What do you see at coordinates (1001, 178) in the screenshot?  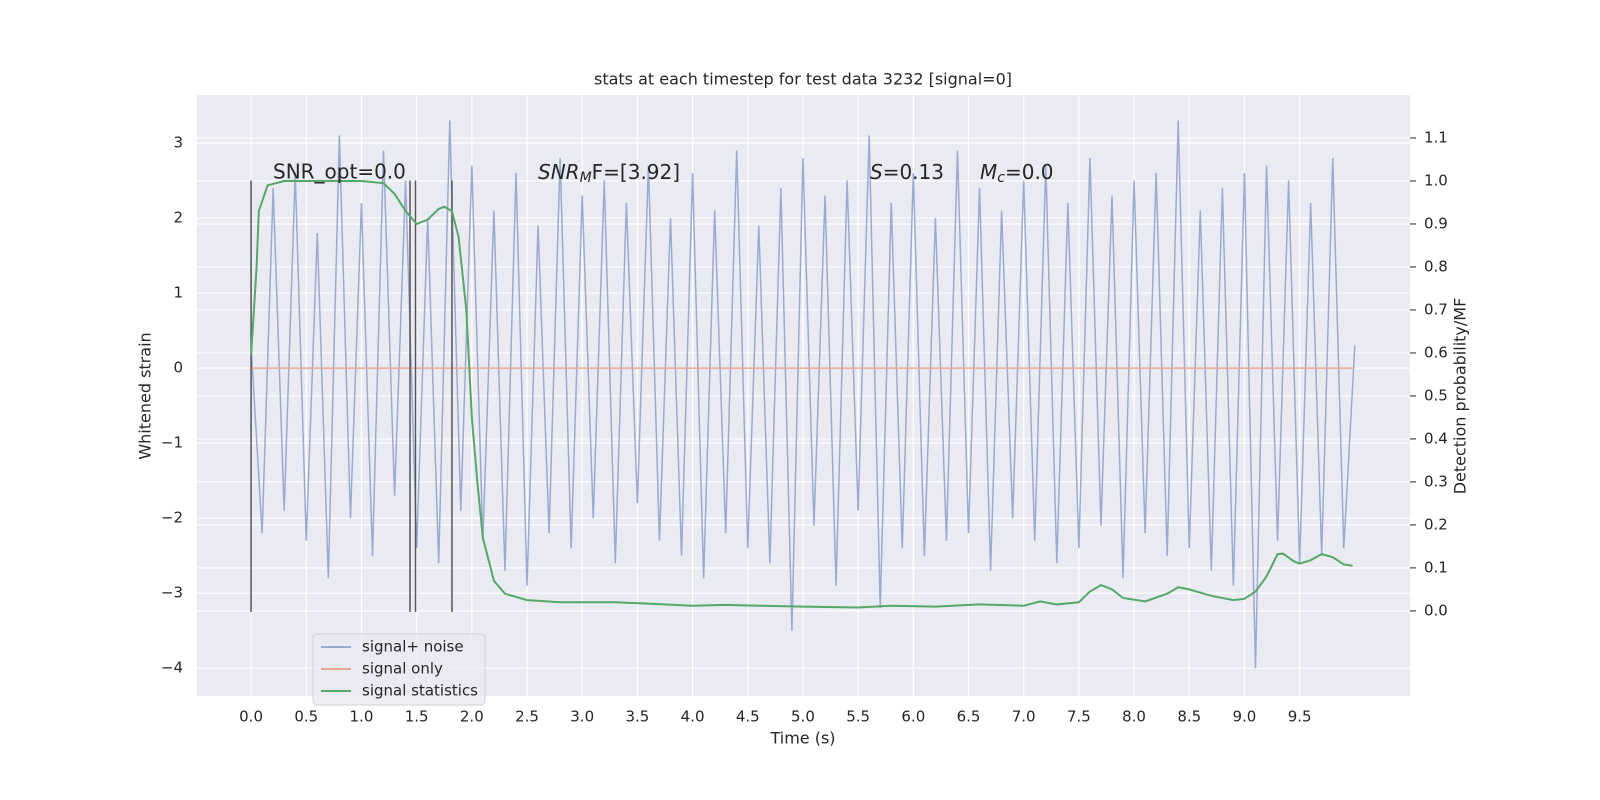 I see `annotation-part: c` at bounding box center [1001, 178].